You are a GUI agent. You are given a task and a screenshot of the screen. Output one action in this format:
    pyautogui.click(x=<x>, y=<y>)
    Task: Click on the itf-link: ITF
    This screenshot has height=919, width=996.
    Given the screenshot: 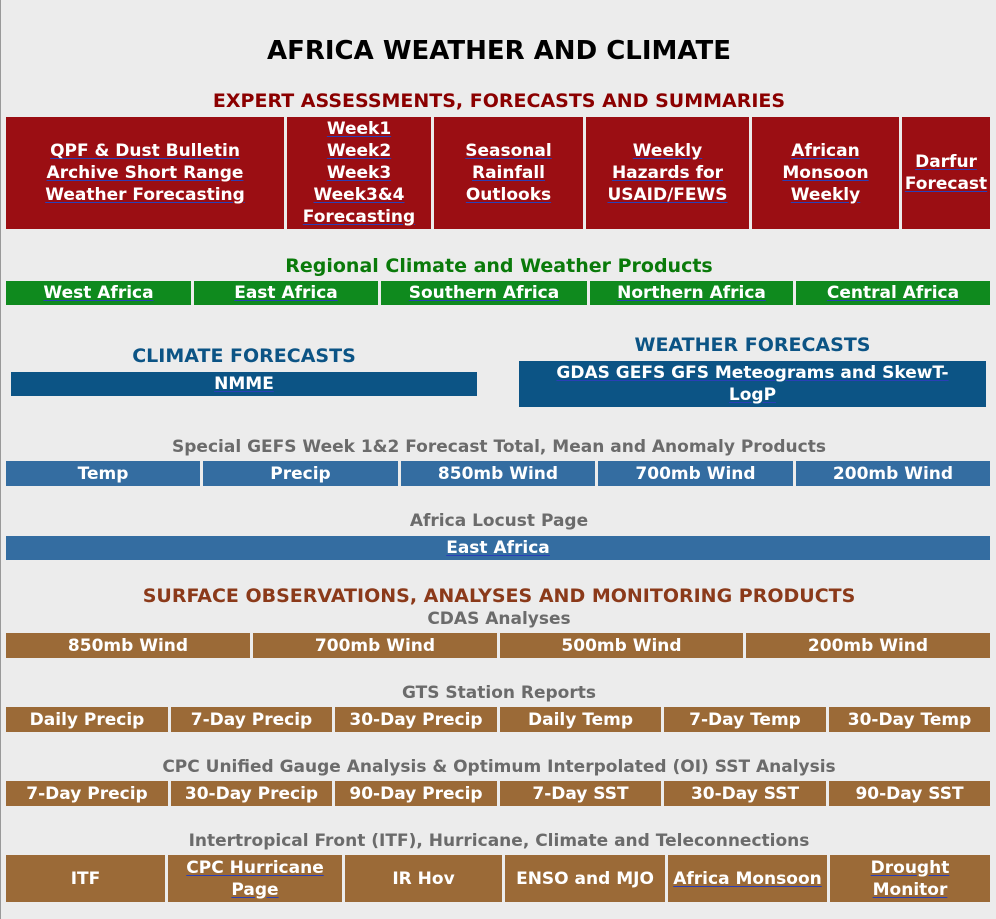 What is the action you would take?
    pyautogui.click(x=87, y=878)
    